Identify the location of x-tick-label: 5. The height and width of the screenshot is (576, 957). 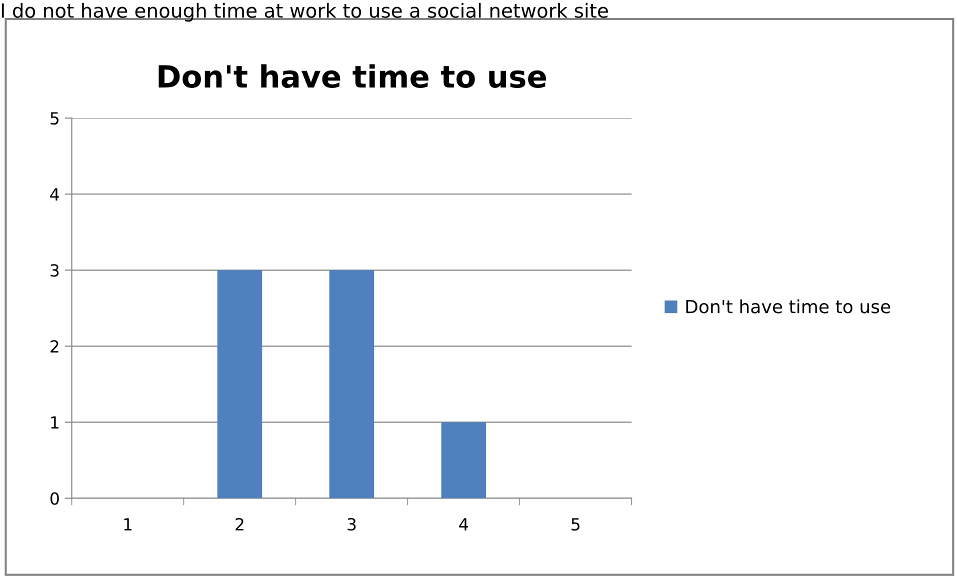
(576, 524).